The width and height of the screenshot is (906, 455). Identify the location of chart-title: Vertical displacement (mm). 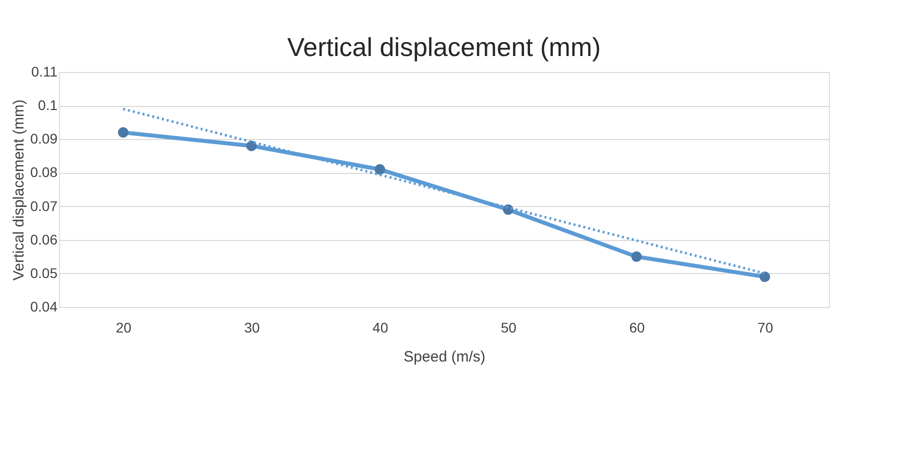
(444, 47).